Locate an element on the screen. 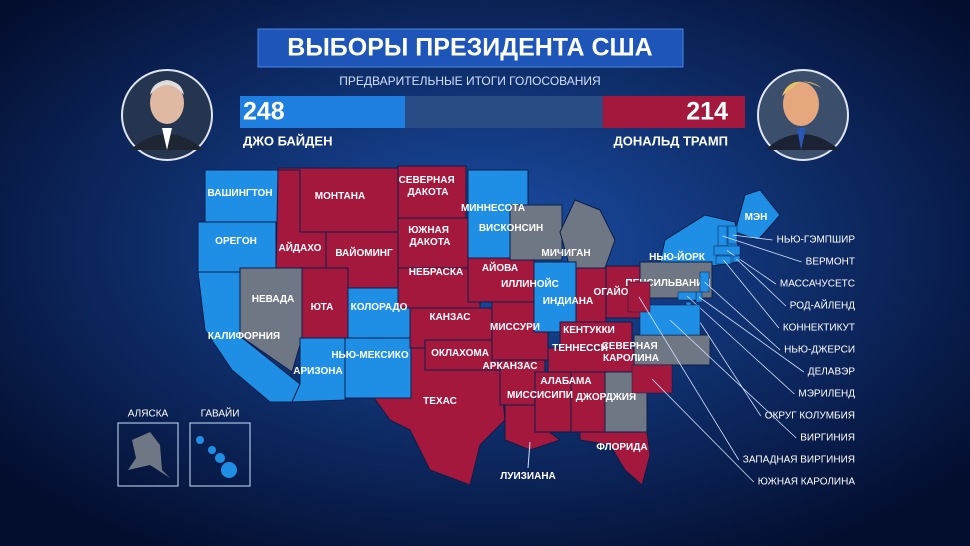 The image size is (970, 546). callout-label: МАССАЧУСЕТС is located at coordinates (817, 284).